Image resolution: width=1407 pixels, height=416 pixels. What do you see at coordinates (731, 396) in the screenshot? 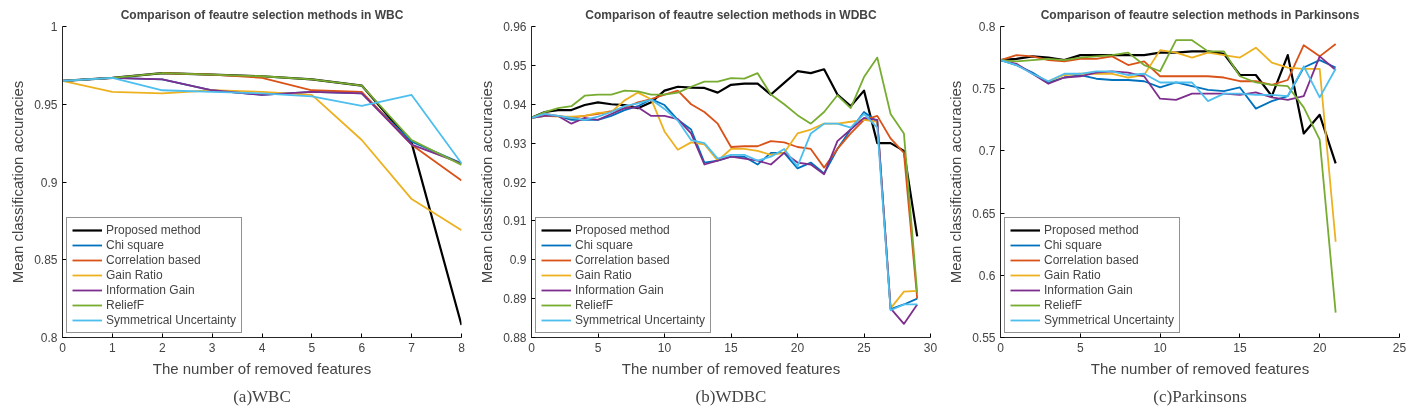
I see `text: (b)WDBC` at bounding box center [731, 396].